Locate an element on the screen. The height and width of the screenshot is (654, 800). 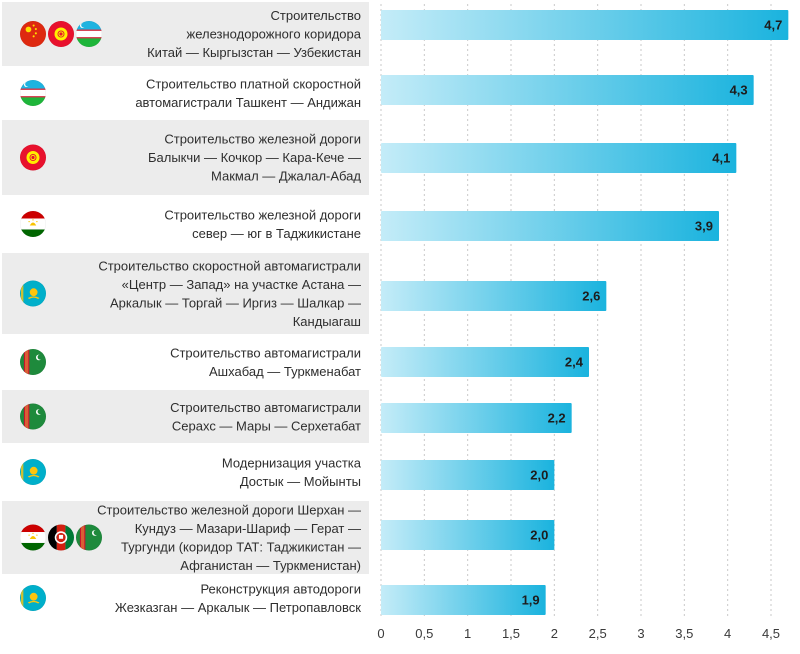
category-label-line: север — юг в Таджикистане is located at coordinates (276, 233).